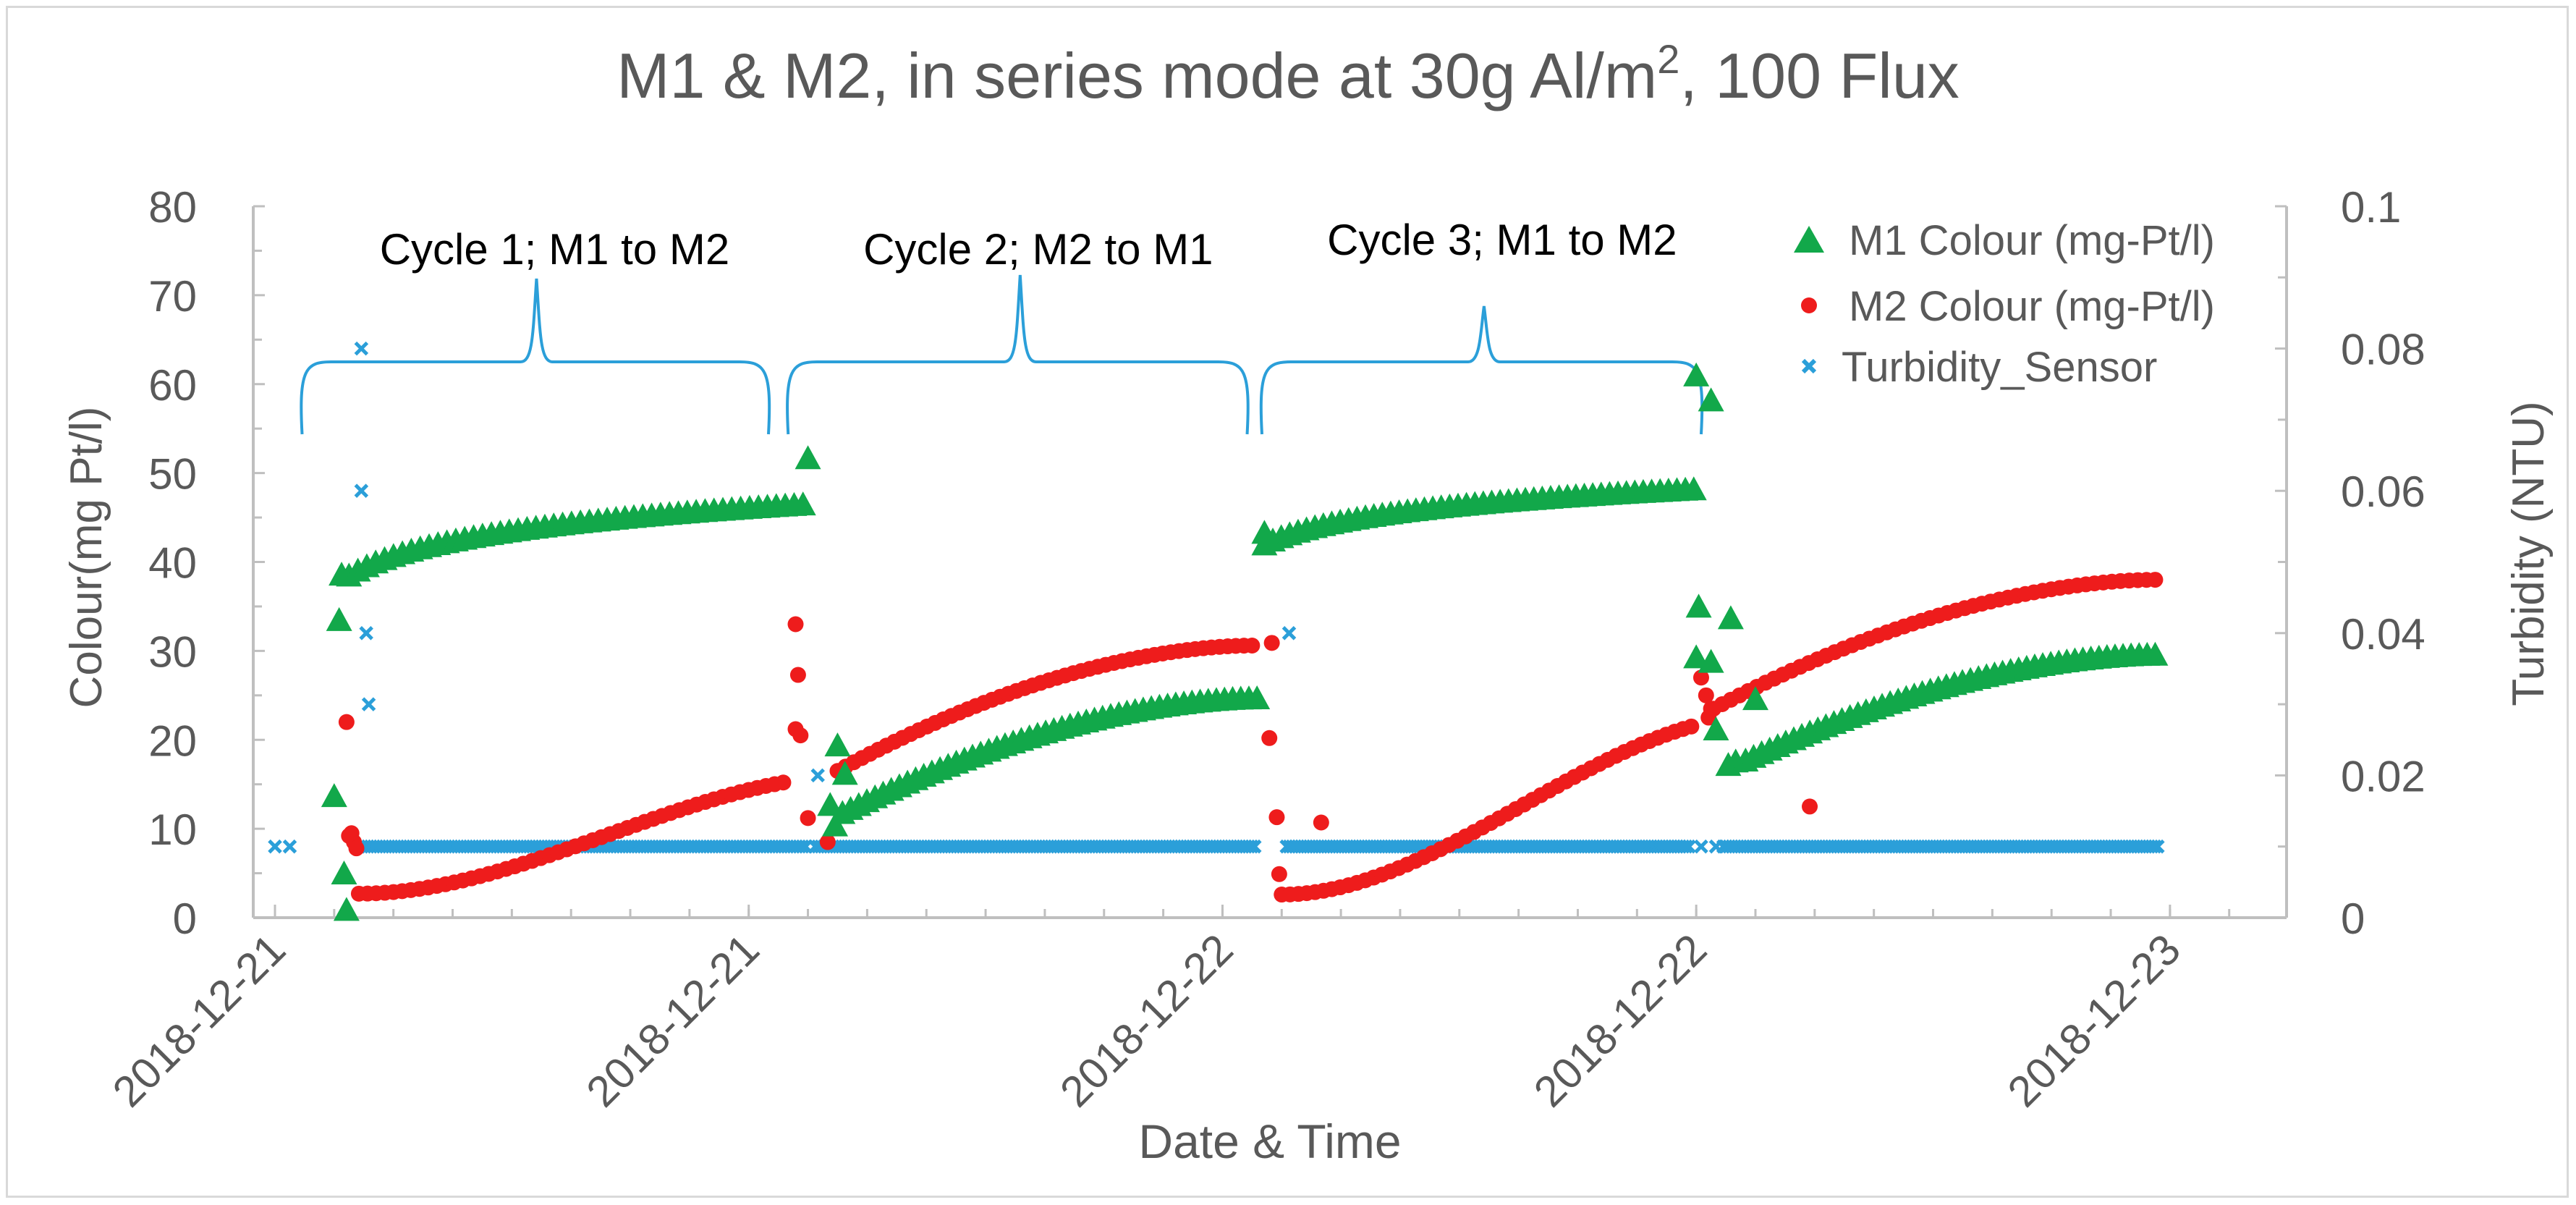 The height and width of the screenshot is (1205, 2576). What do you see at coordinates (172, 830) in the screenshot?
I see `y-left-tick-label: 10` at bounding box center [172, 830].